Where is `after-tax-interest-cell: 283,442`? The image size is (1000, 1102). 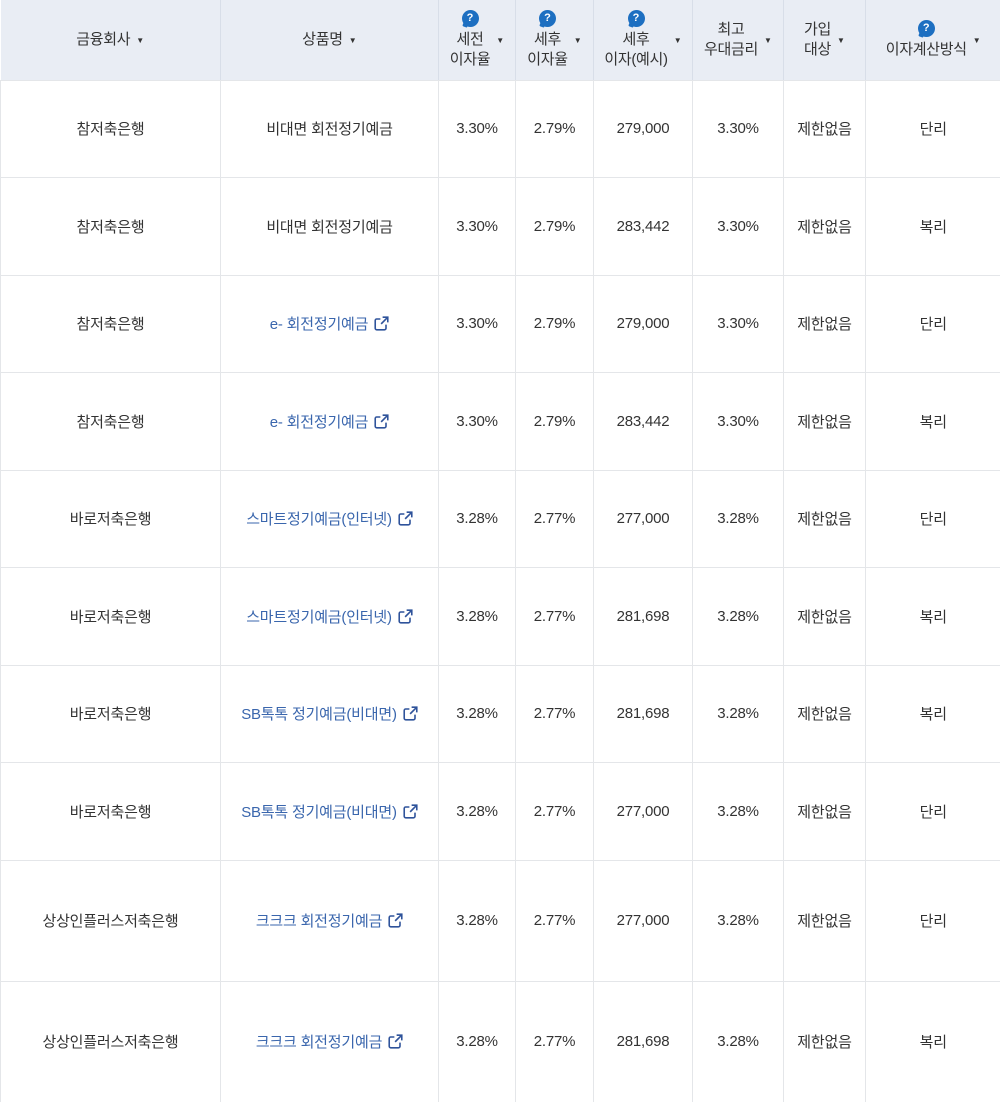
after-tax-interest-cell: 283,442 is located at coordinates (643, 421).